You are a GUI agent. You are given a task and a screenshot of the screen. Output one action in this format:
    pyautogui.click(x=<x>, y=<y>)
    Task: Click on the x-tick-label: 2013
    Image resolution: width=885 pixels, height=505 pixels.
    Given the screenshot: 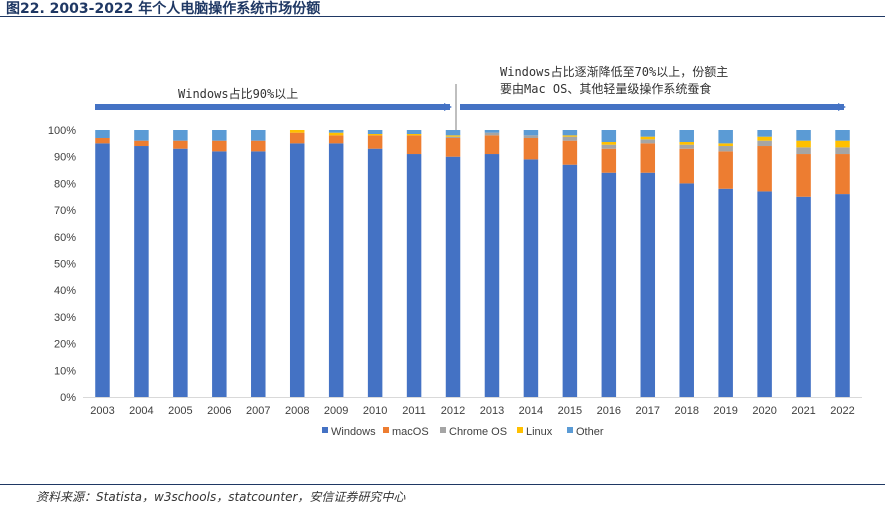 What is the action you would take?
    pyautogui.click(x=492, y=411)
    